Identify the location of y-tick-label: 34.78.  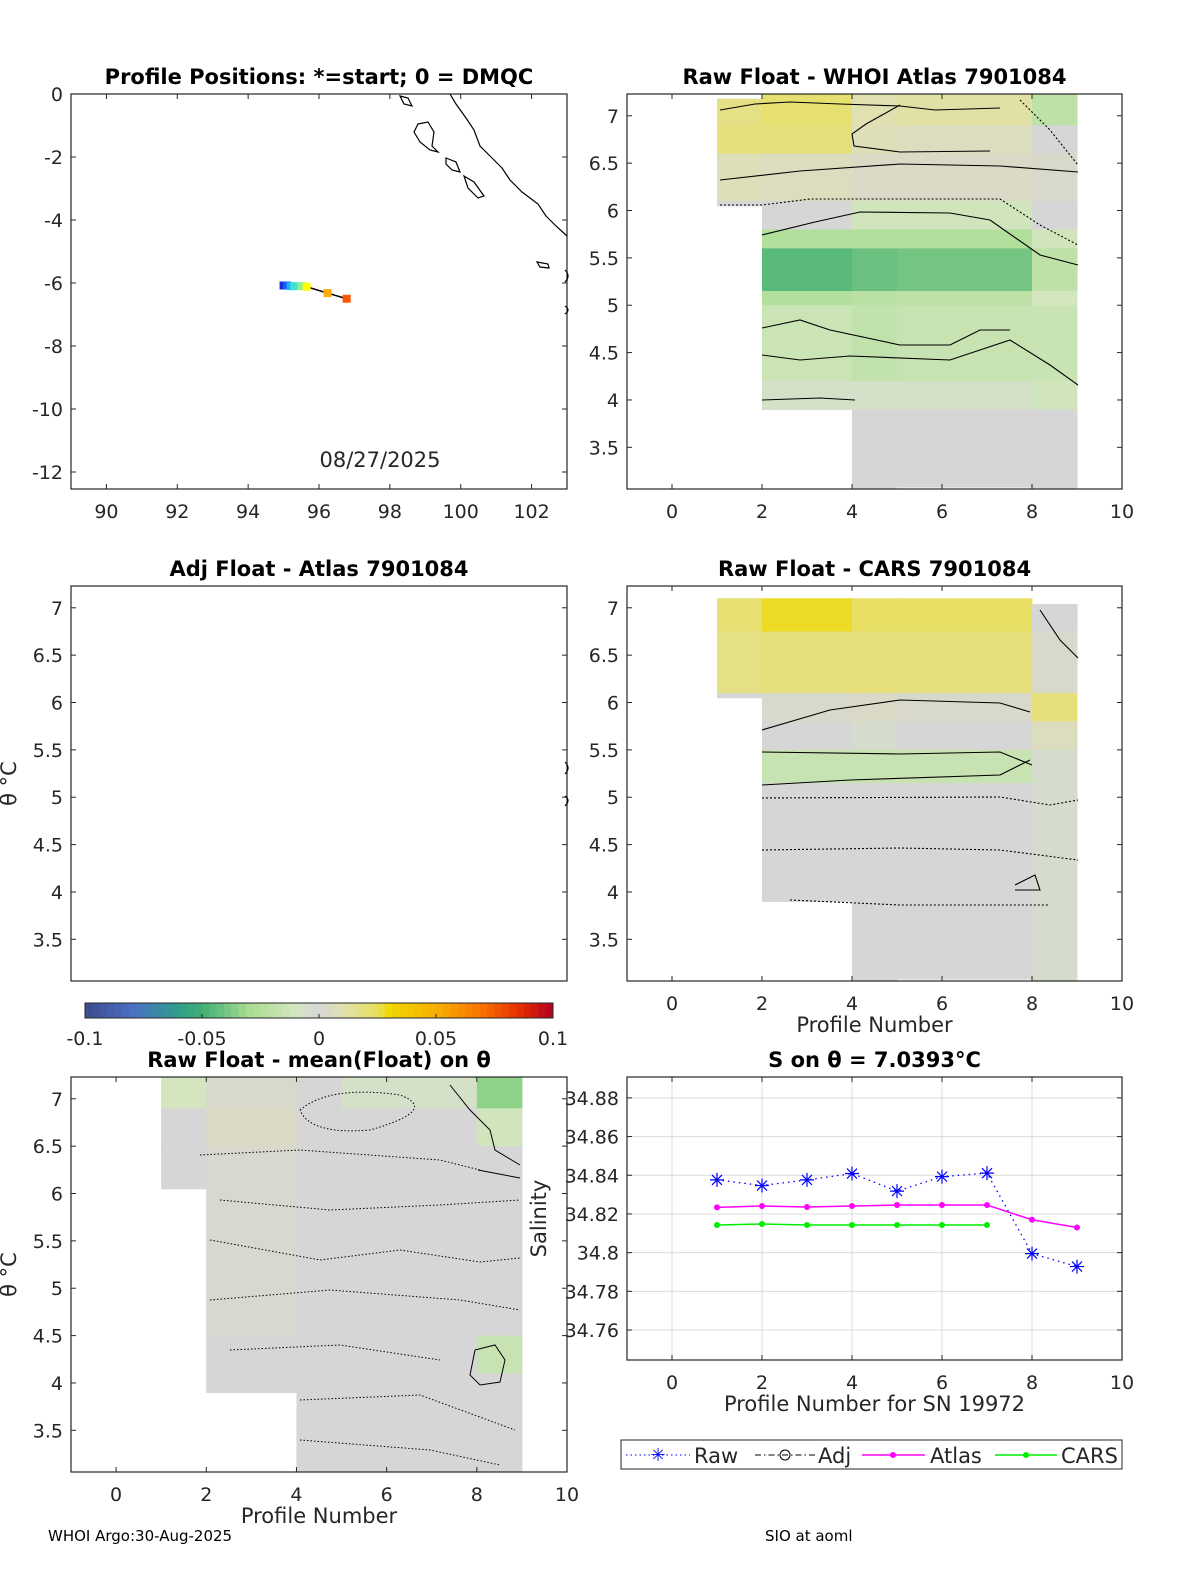
(592, 1292).